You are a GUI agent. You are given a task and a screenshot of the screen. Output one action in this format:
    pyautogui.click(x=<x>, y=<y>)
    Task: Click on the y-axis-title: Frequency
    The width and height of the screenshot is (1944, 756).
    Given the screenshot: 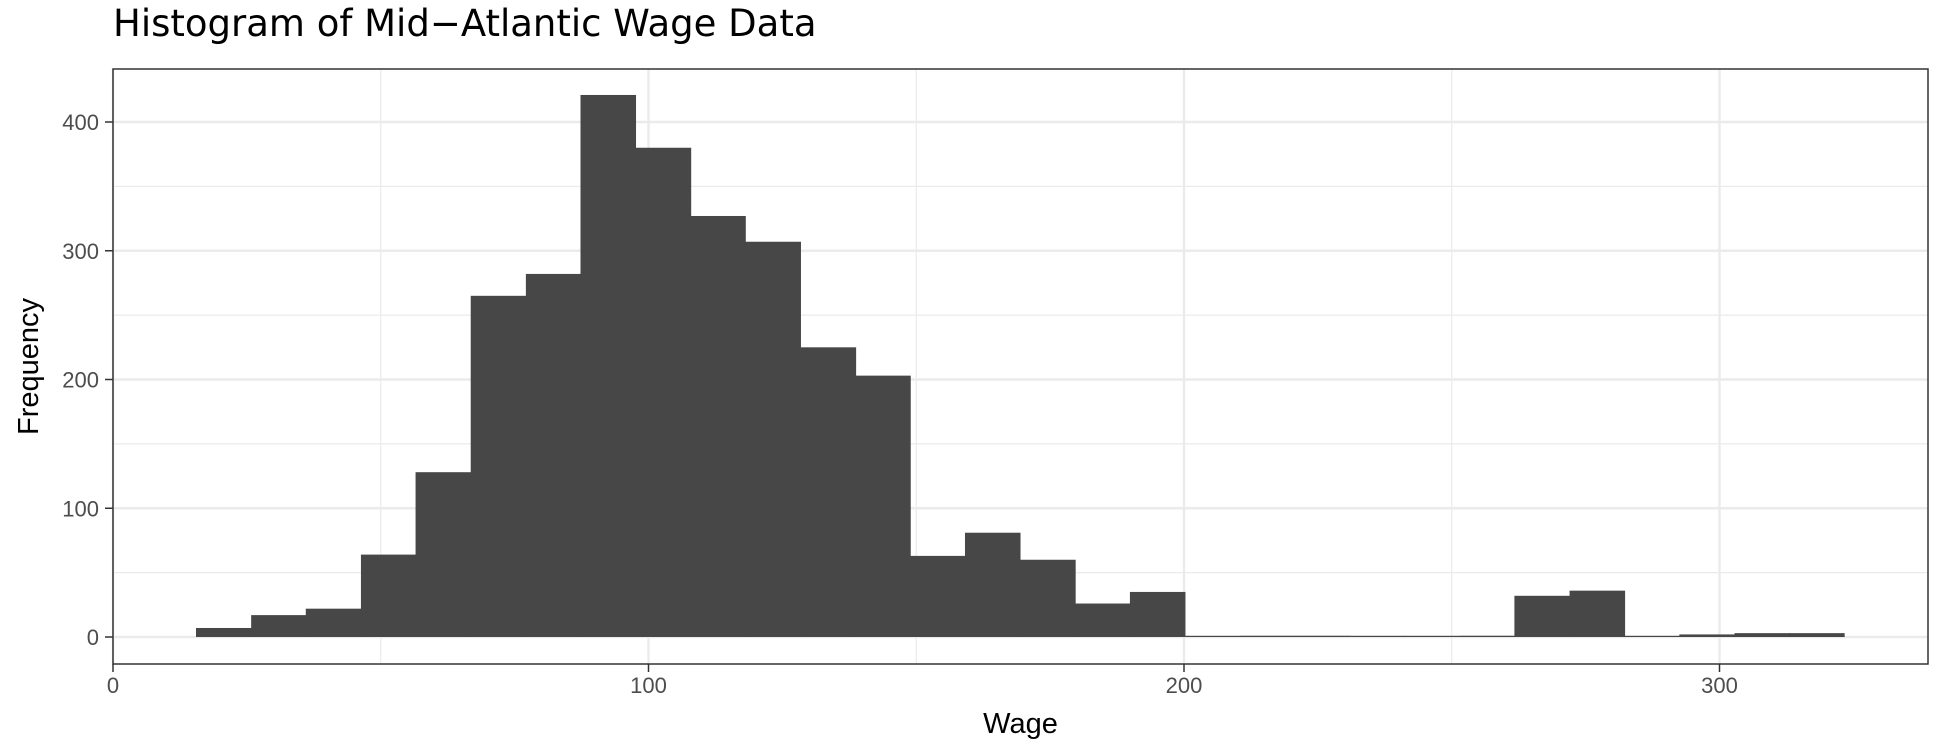 What is the action you would take?
    pyautogui.click(x=29, y=366)
    